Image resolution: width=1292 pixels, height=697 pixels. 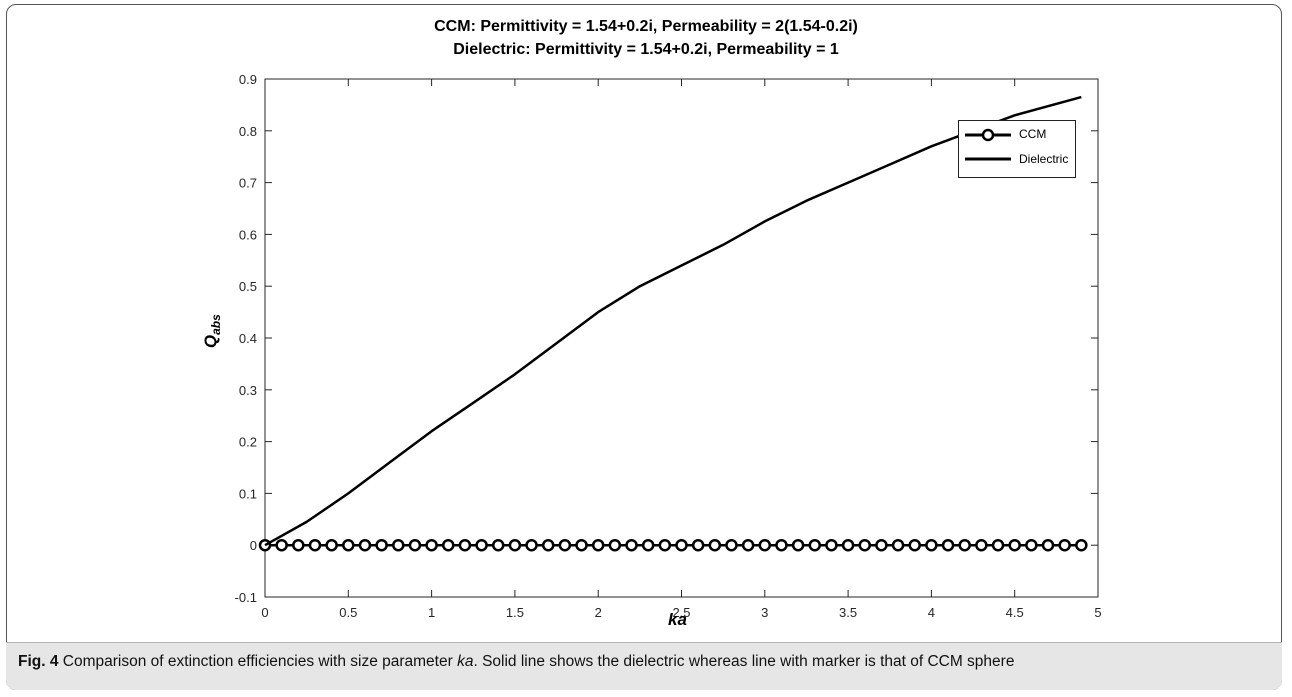 What do you see at coordinates (248, 338) in the screenshot?
I see `y-tick-label: 0.4` at bounding box center [248, 338].